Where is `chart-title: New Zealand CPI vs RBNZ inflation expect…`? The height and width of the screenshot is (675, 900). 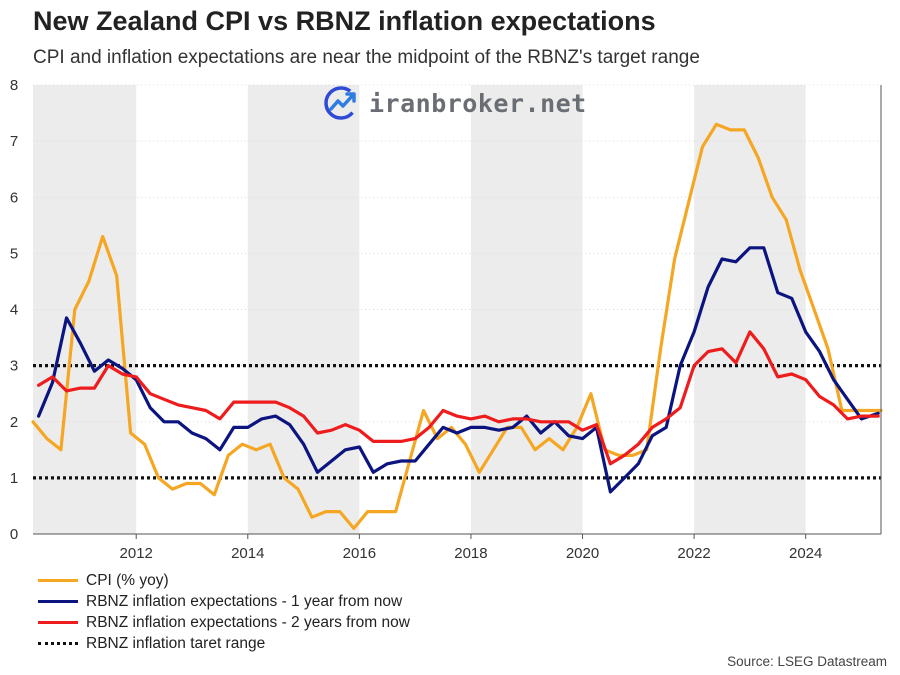
chart-title: New Zealand CPI vs RBNZ inflation expect… is located at coordinates (344, 21).